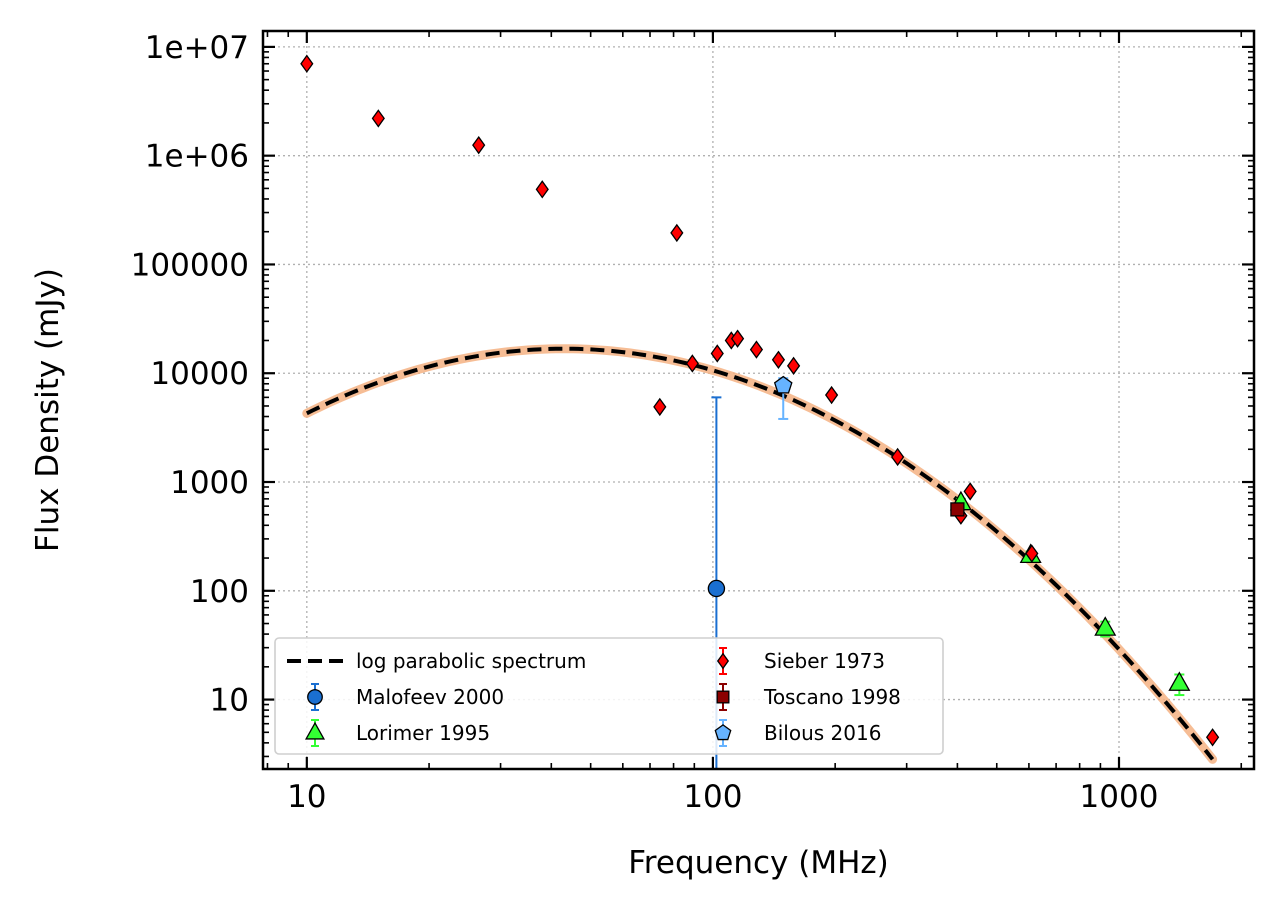 This screenshot has height=914, width=1284. Describe the element at coordinates (957, 509) in the screenshot. I see `toscano-1998-point` at that location.